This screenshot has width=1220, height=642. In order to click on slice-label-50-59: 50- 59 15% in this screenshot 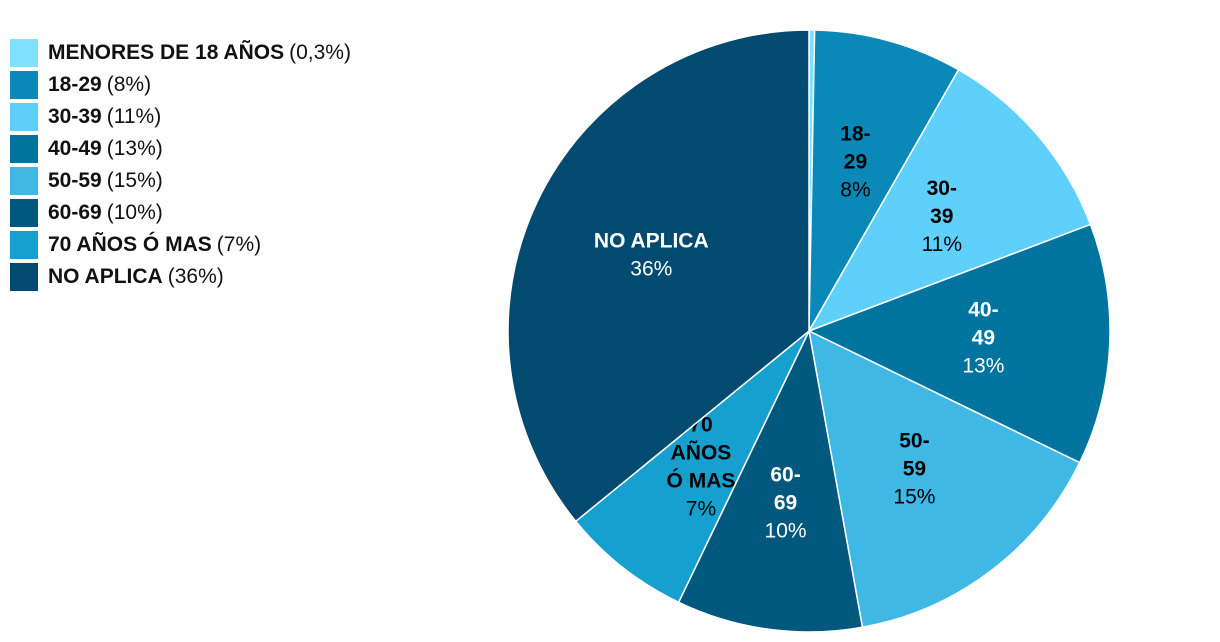, I will do `click(914, 469)`.